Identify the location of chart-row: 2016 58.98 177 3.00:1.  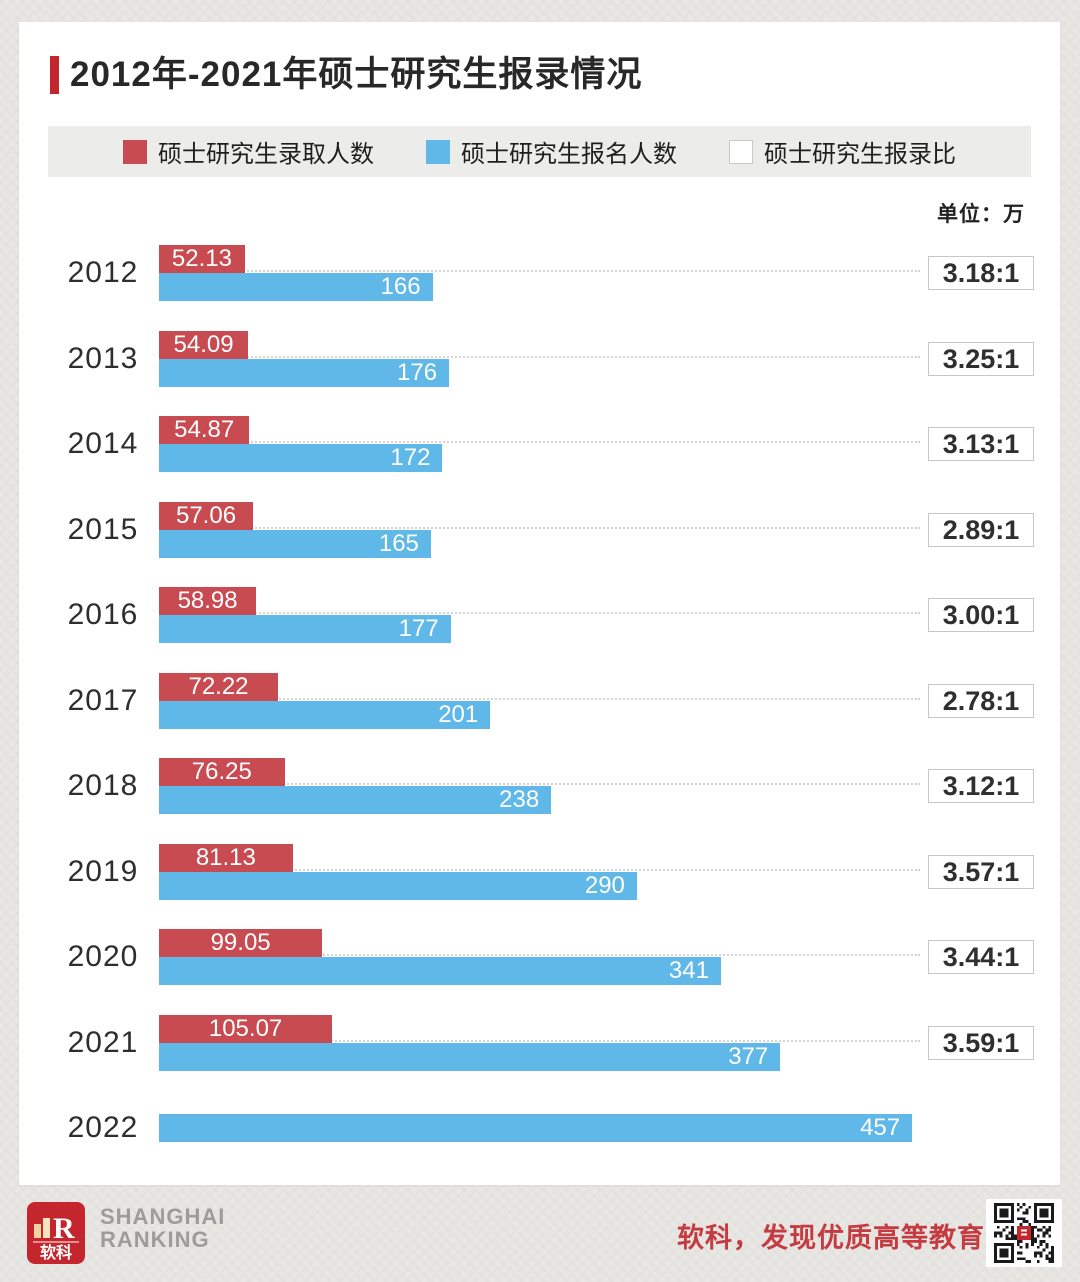
(539, 615).